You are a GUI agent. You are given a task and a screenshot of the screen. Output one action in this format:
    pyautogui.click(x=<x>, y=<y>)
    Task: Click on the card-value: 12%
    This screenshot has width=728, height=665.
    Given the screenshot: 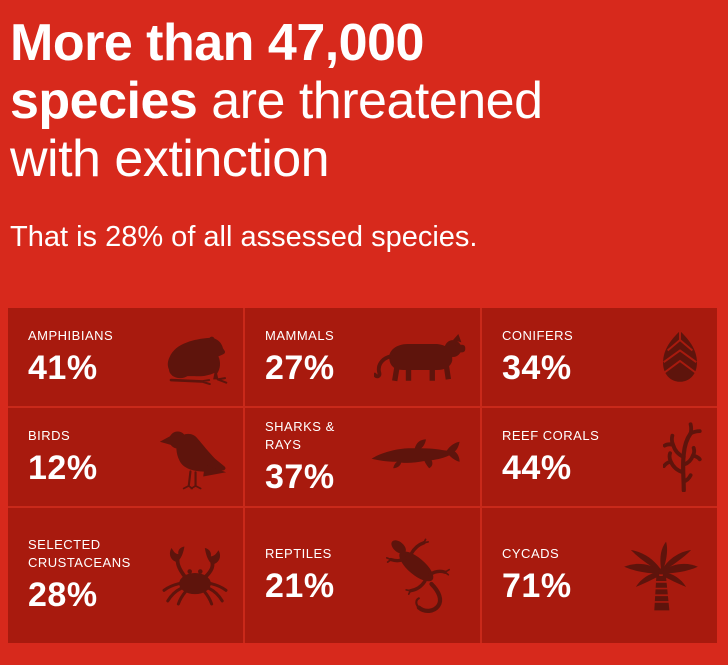 What is the action you would take?
    pyautogui.click(x=63, y=467)
    